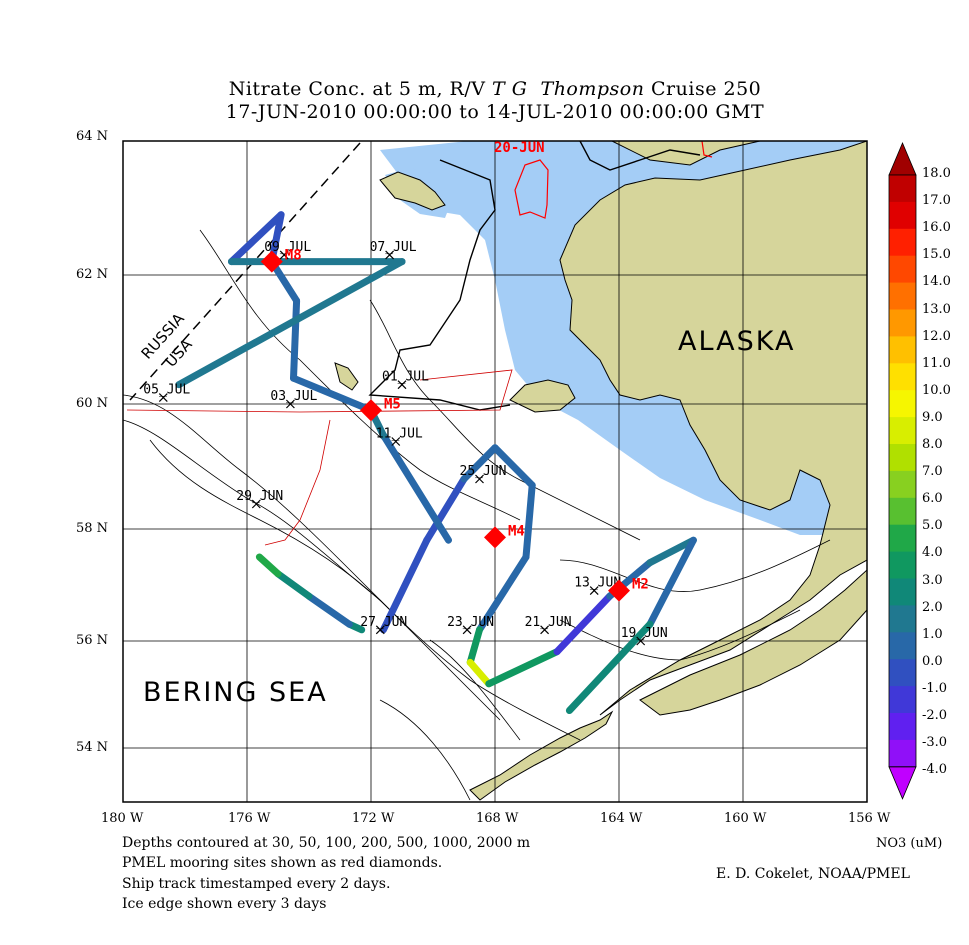 The height and width of the screenshot is (945, 969). I want to click on colorbar-tick-label: 10.0, so click(936, 390).